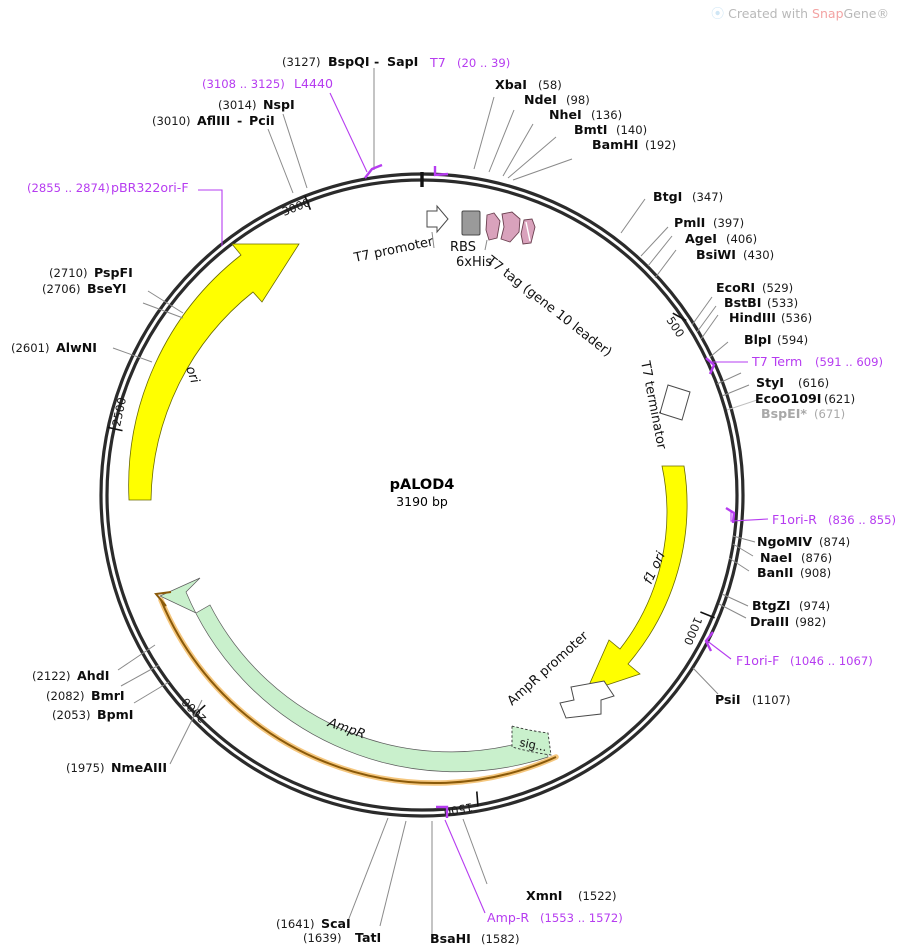  Describe the element at coordinates (777, 288) in the screenshot. I see `site-pos: (529)` at that location.